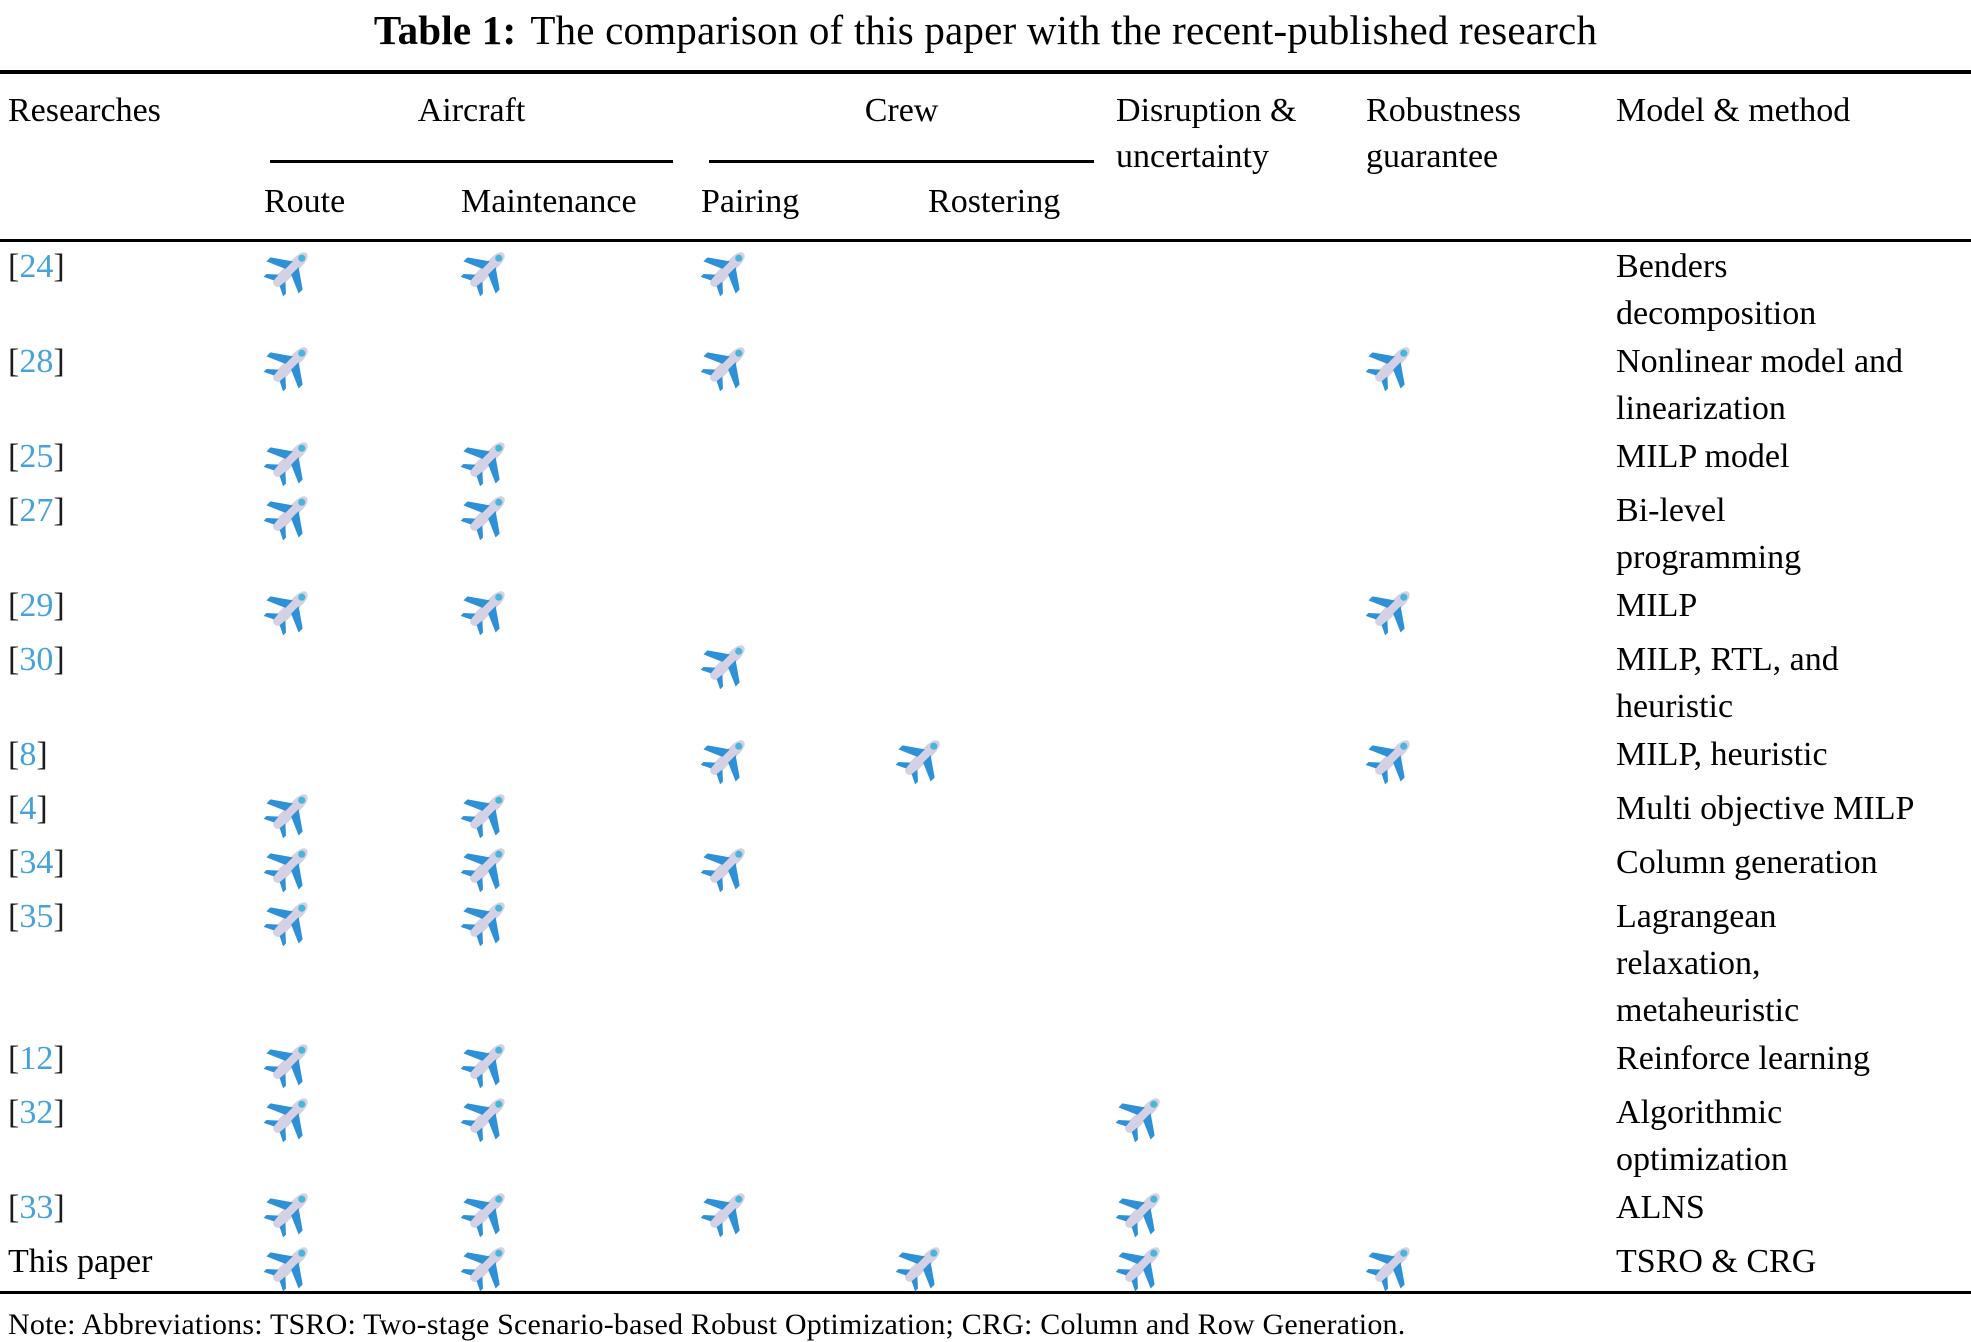  I want to click on model-method-cell: Reinforce learning, so click(1743, 1058).